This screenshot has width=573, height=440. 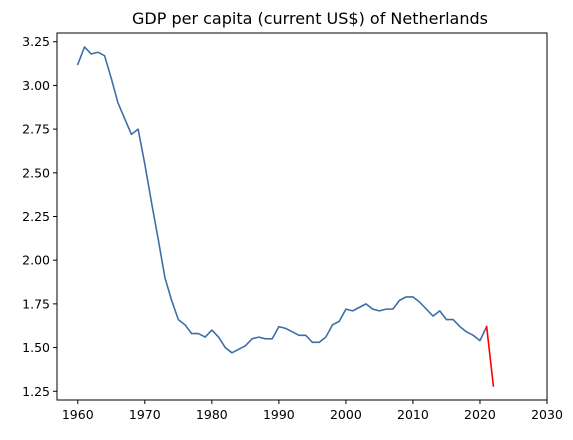 I want to click on series-line-tail, so click(x=490, y=356).